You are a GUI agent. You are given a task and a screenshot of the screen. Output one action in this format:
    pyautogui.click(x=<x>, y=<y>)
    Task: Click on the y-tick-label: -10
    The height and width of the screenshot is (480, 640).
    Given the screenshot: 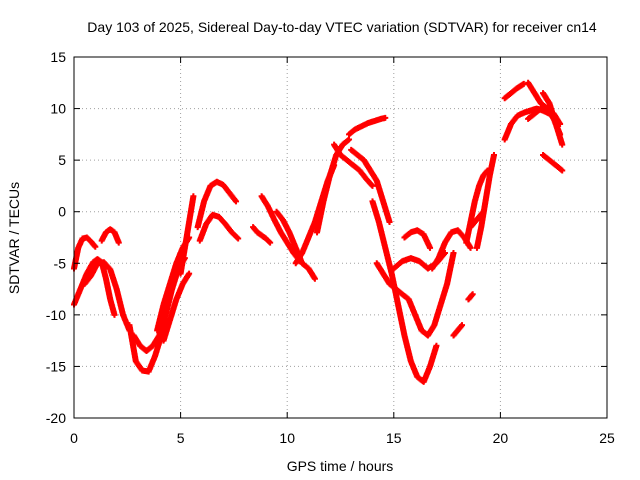 What is the action you would take?
    pyautogui.click(x=56, y=315)
    